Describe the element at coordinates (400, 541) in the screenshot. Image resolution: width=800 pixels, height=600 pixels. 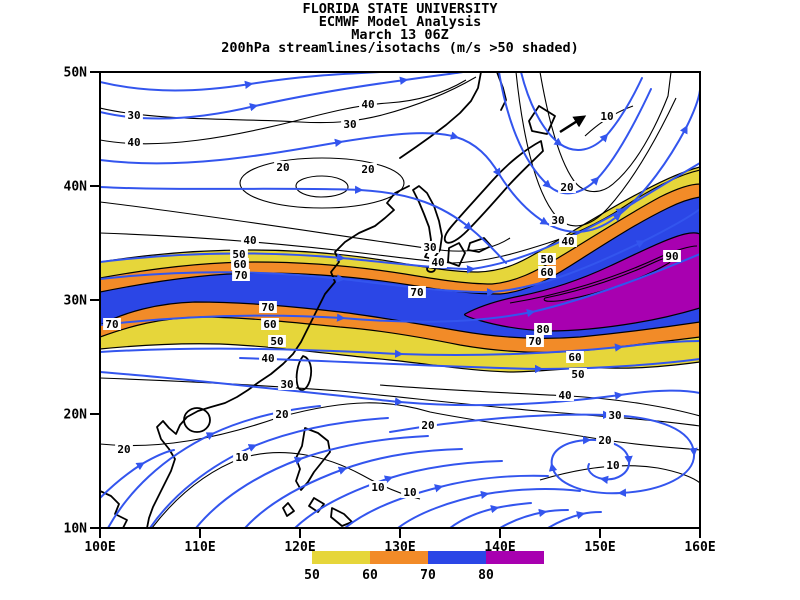
I see `longitude-axis: 100E 110E 120E 130E 140E 150E 160E` at that location.